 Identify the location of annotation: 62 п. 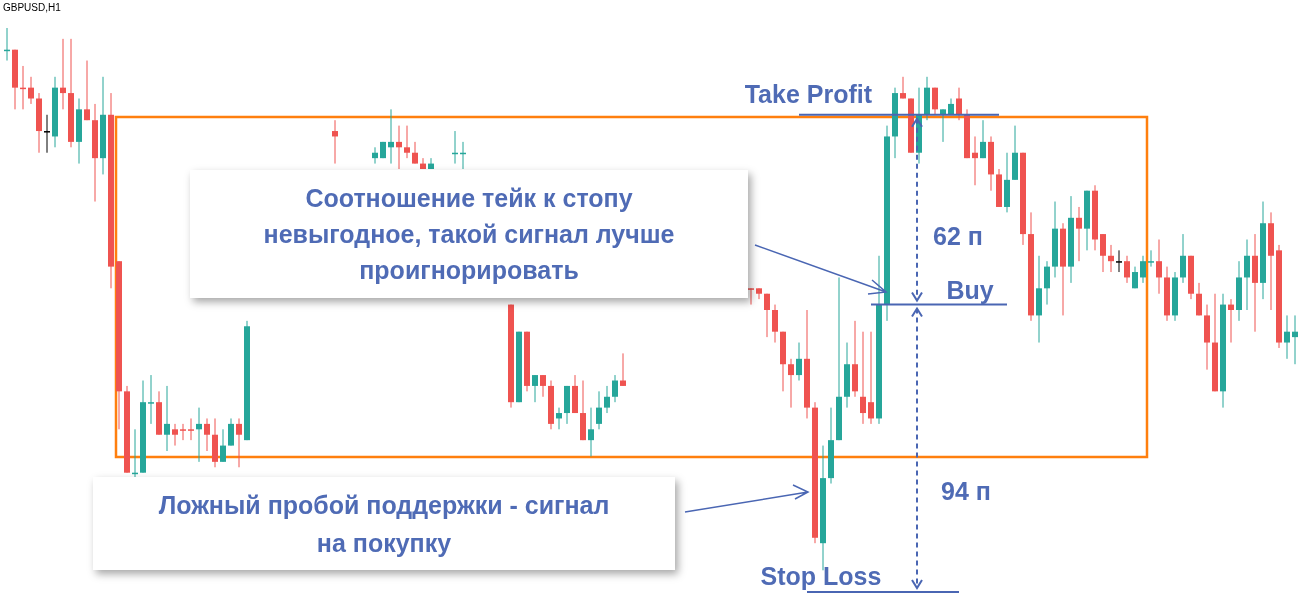
(958, 236).